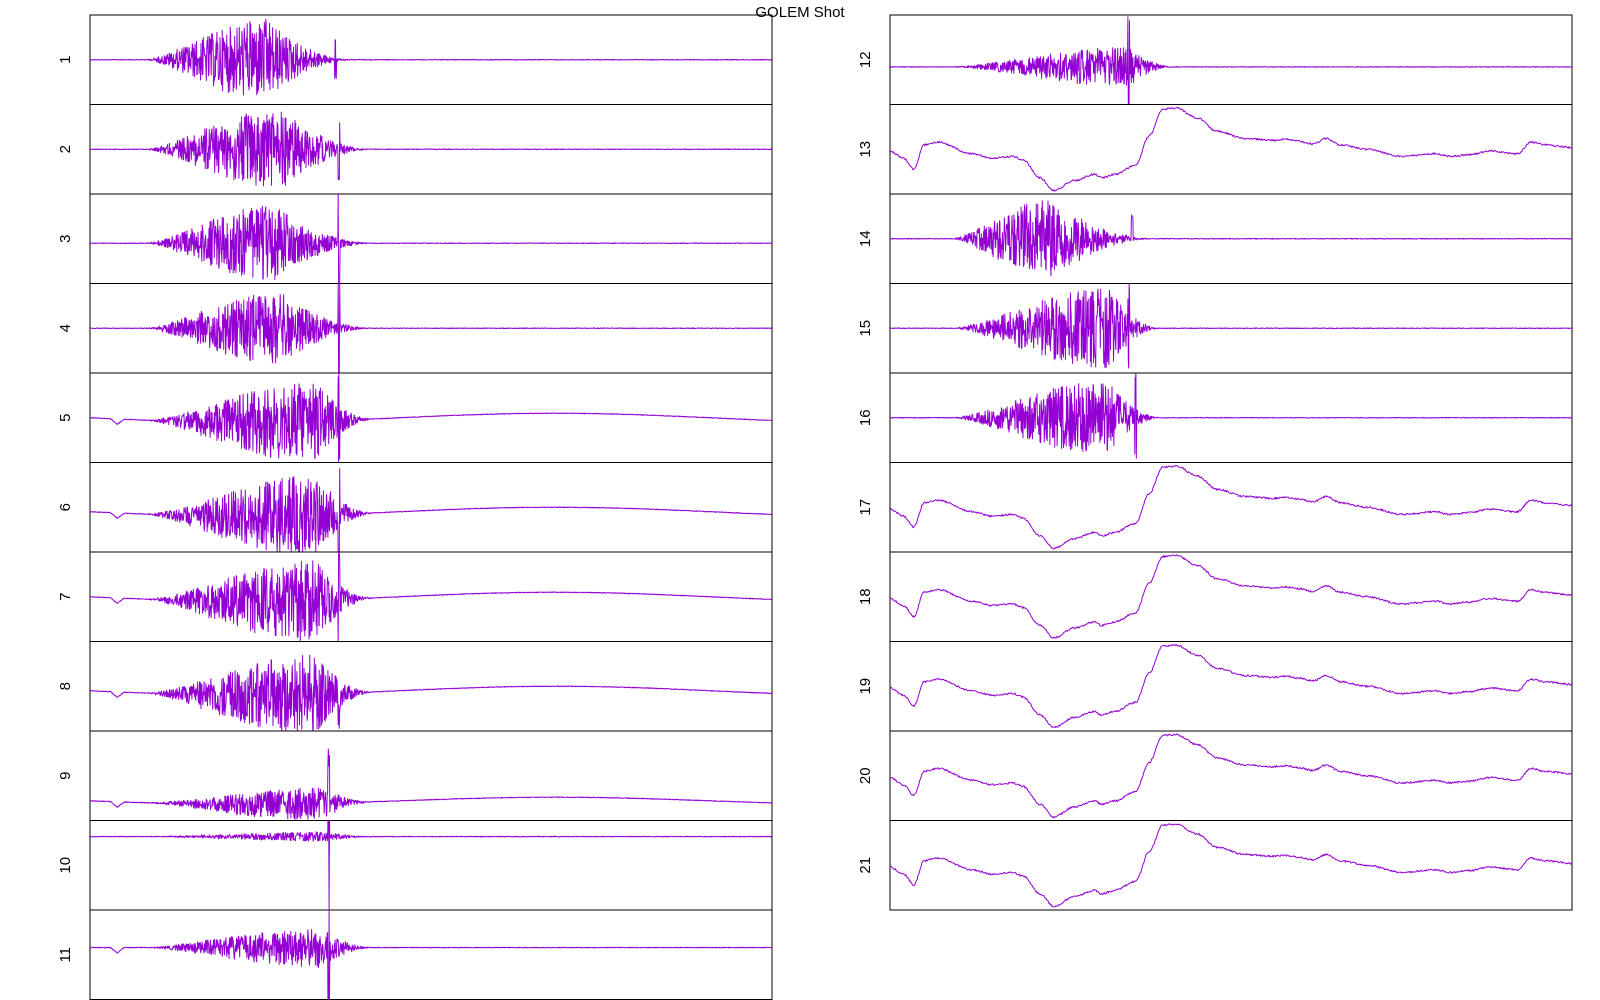 This screenshot has height=1000, width=1600. I want to click on panel-12: 12, so click(1215, 59).